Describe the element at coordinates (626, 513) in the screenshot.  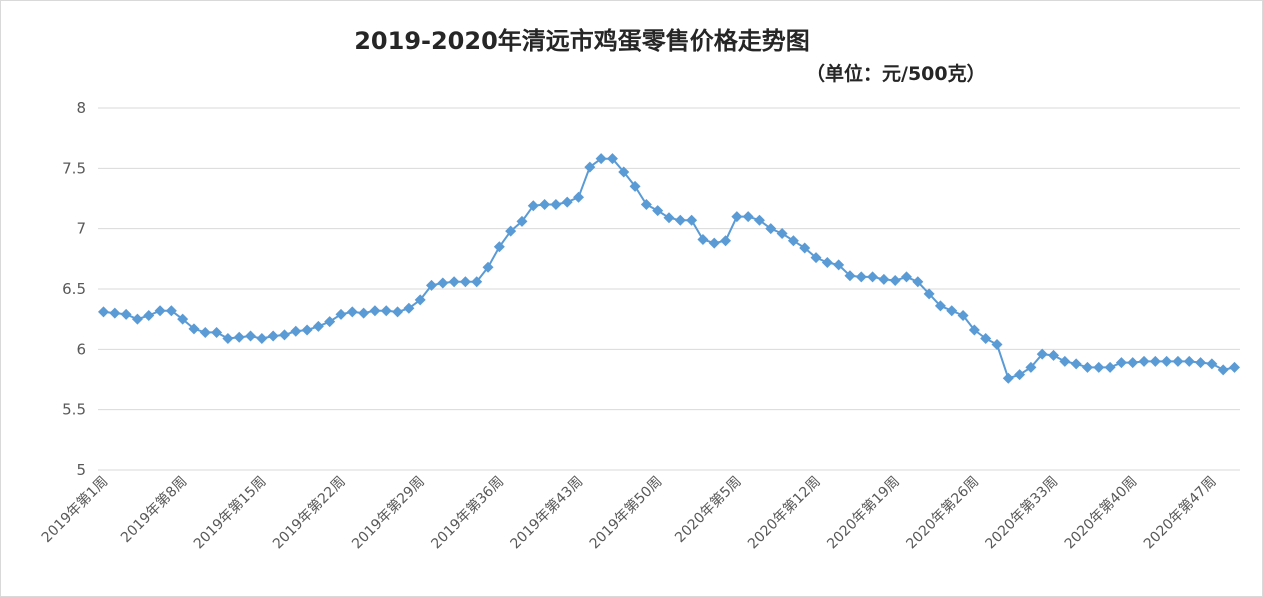
I see `x-tick-label: 2019年第50周` at that location.